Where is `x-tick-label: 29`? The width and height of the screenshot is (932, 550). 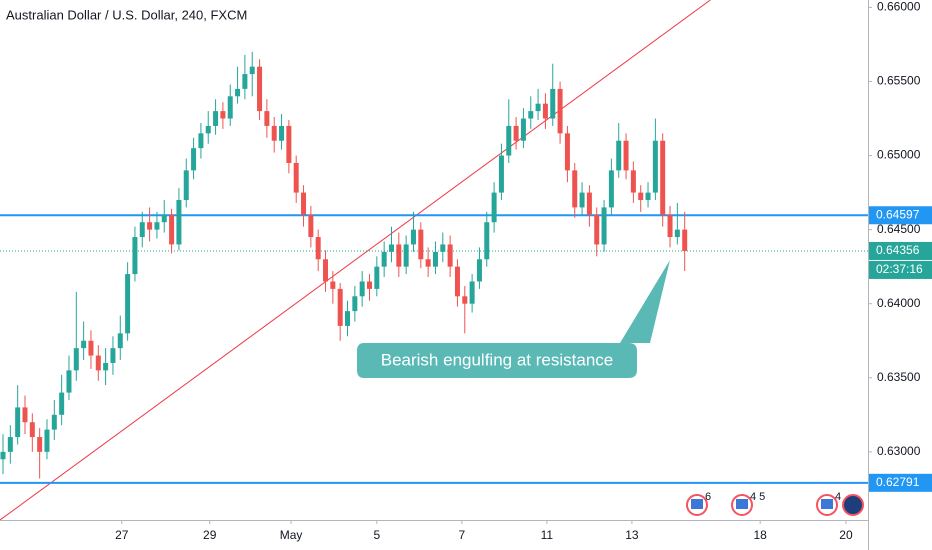 x-tick-label: 29 is located at coordinates (210, 535).